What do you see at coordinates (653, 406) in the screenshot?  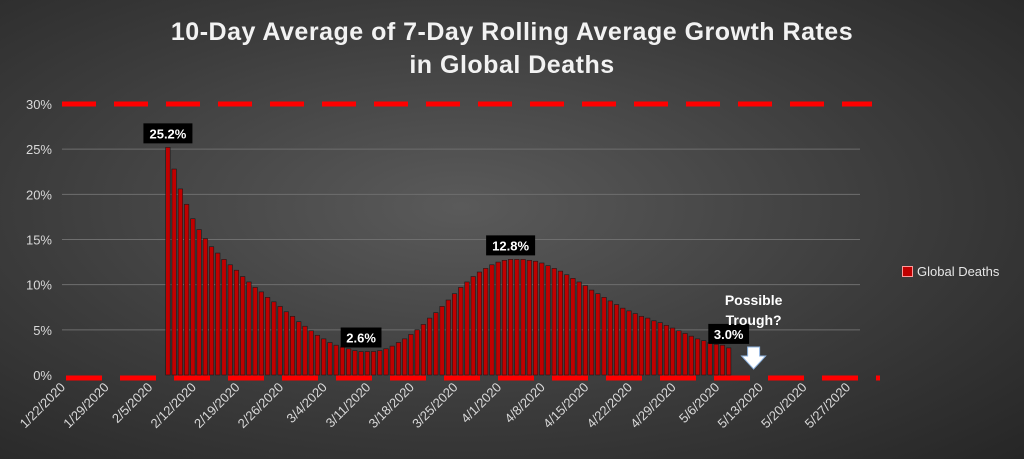 I see `x-tick-label: 4/29/2020` at bounding box center [653, 406].